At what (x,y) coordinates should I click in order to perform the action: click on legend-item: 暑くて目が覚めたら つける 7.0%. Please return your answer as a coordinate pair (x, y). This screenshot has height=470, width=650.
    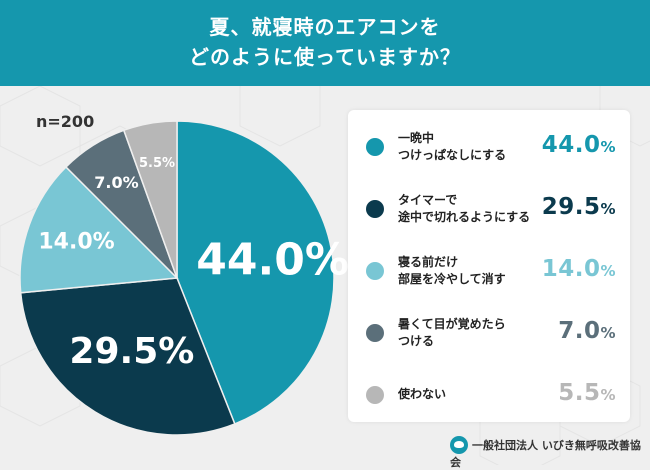
    Looking at the image, I should click on (489, 333).